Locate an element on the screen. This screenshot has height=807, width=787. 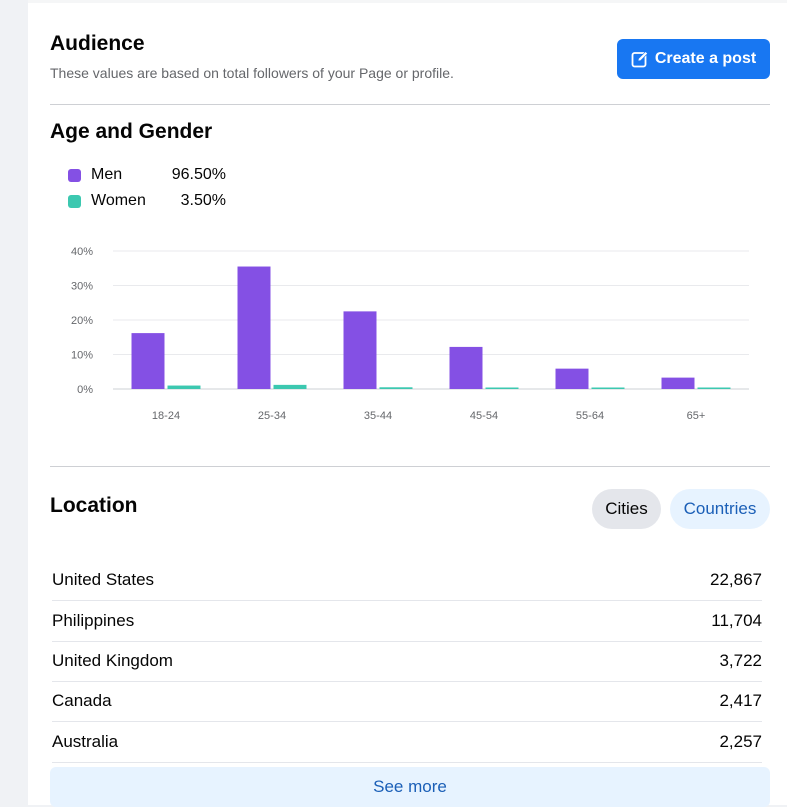
create-post-label: Create a post is located at coordinates (705, 58).